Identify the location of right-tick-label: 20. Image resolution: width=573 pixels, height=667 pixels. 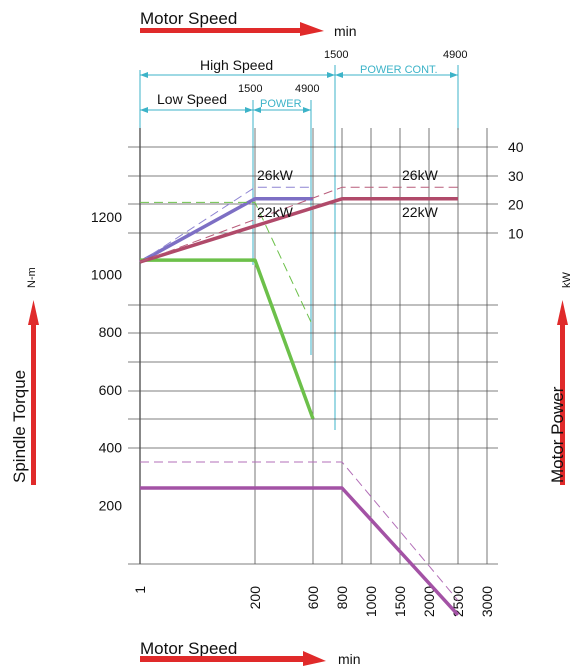
(516, 205).